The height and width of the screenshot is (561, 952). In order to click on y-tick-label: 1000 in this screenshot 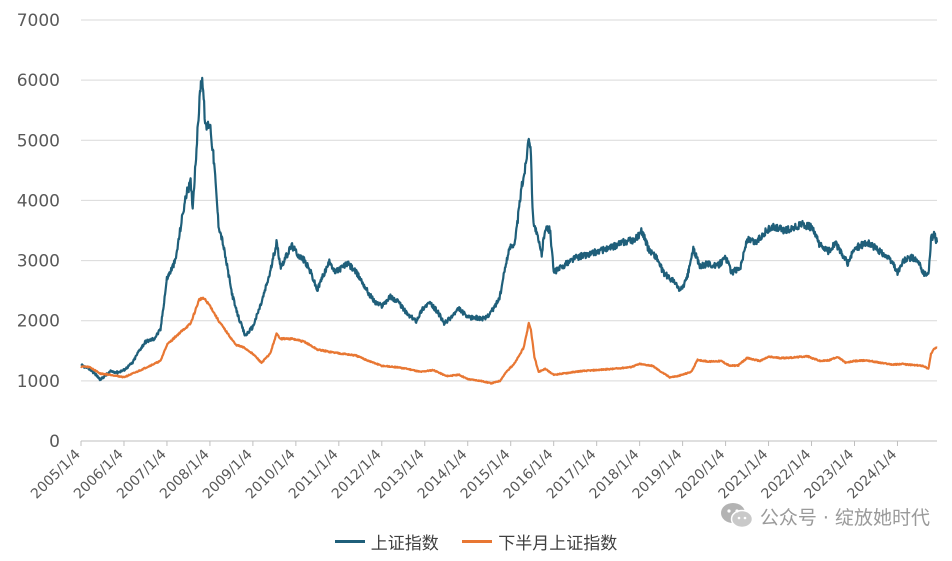, I will do `click(38, 382)`.